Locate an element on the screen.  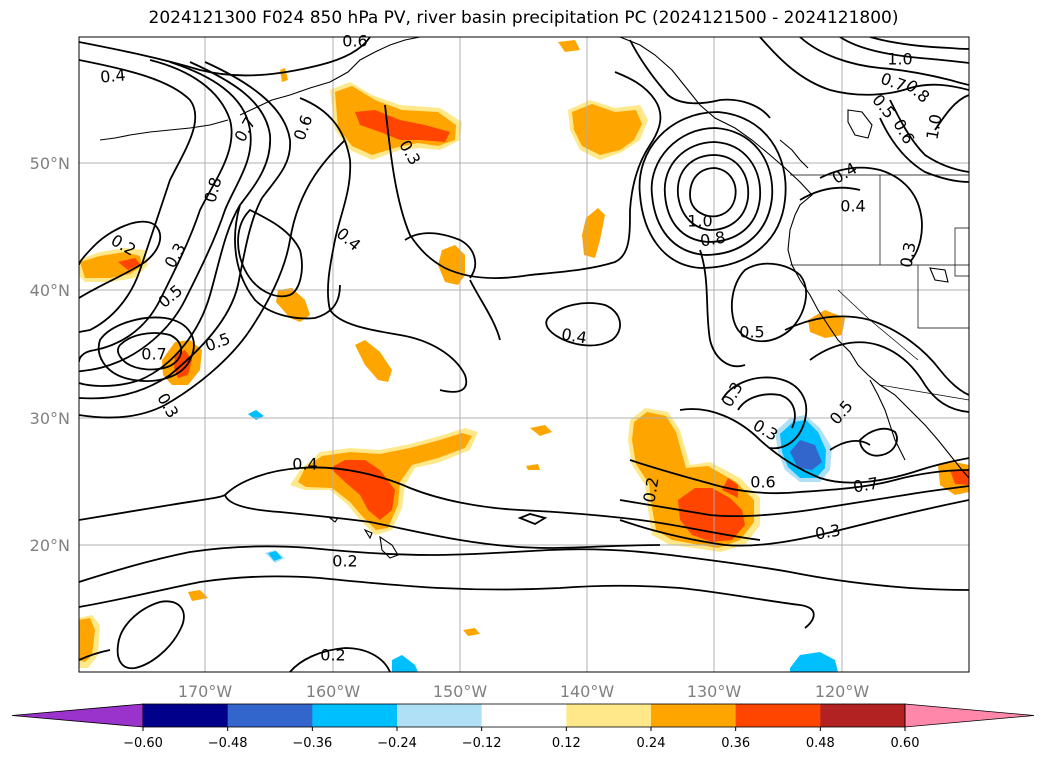
colorbar-extend-low is located at coordinates (77, 715).